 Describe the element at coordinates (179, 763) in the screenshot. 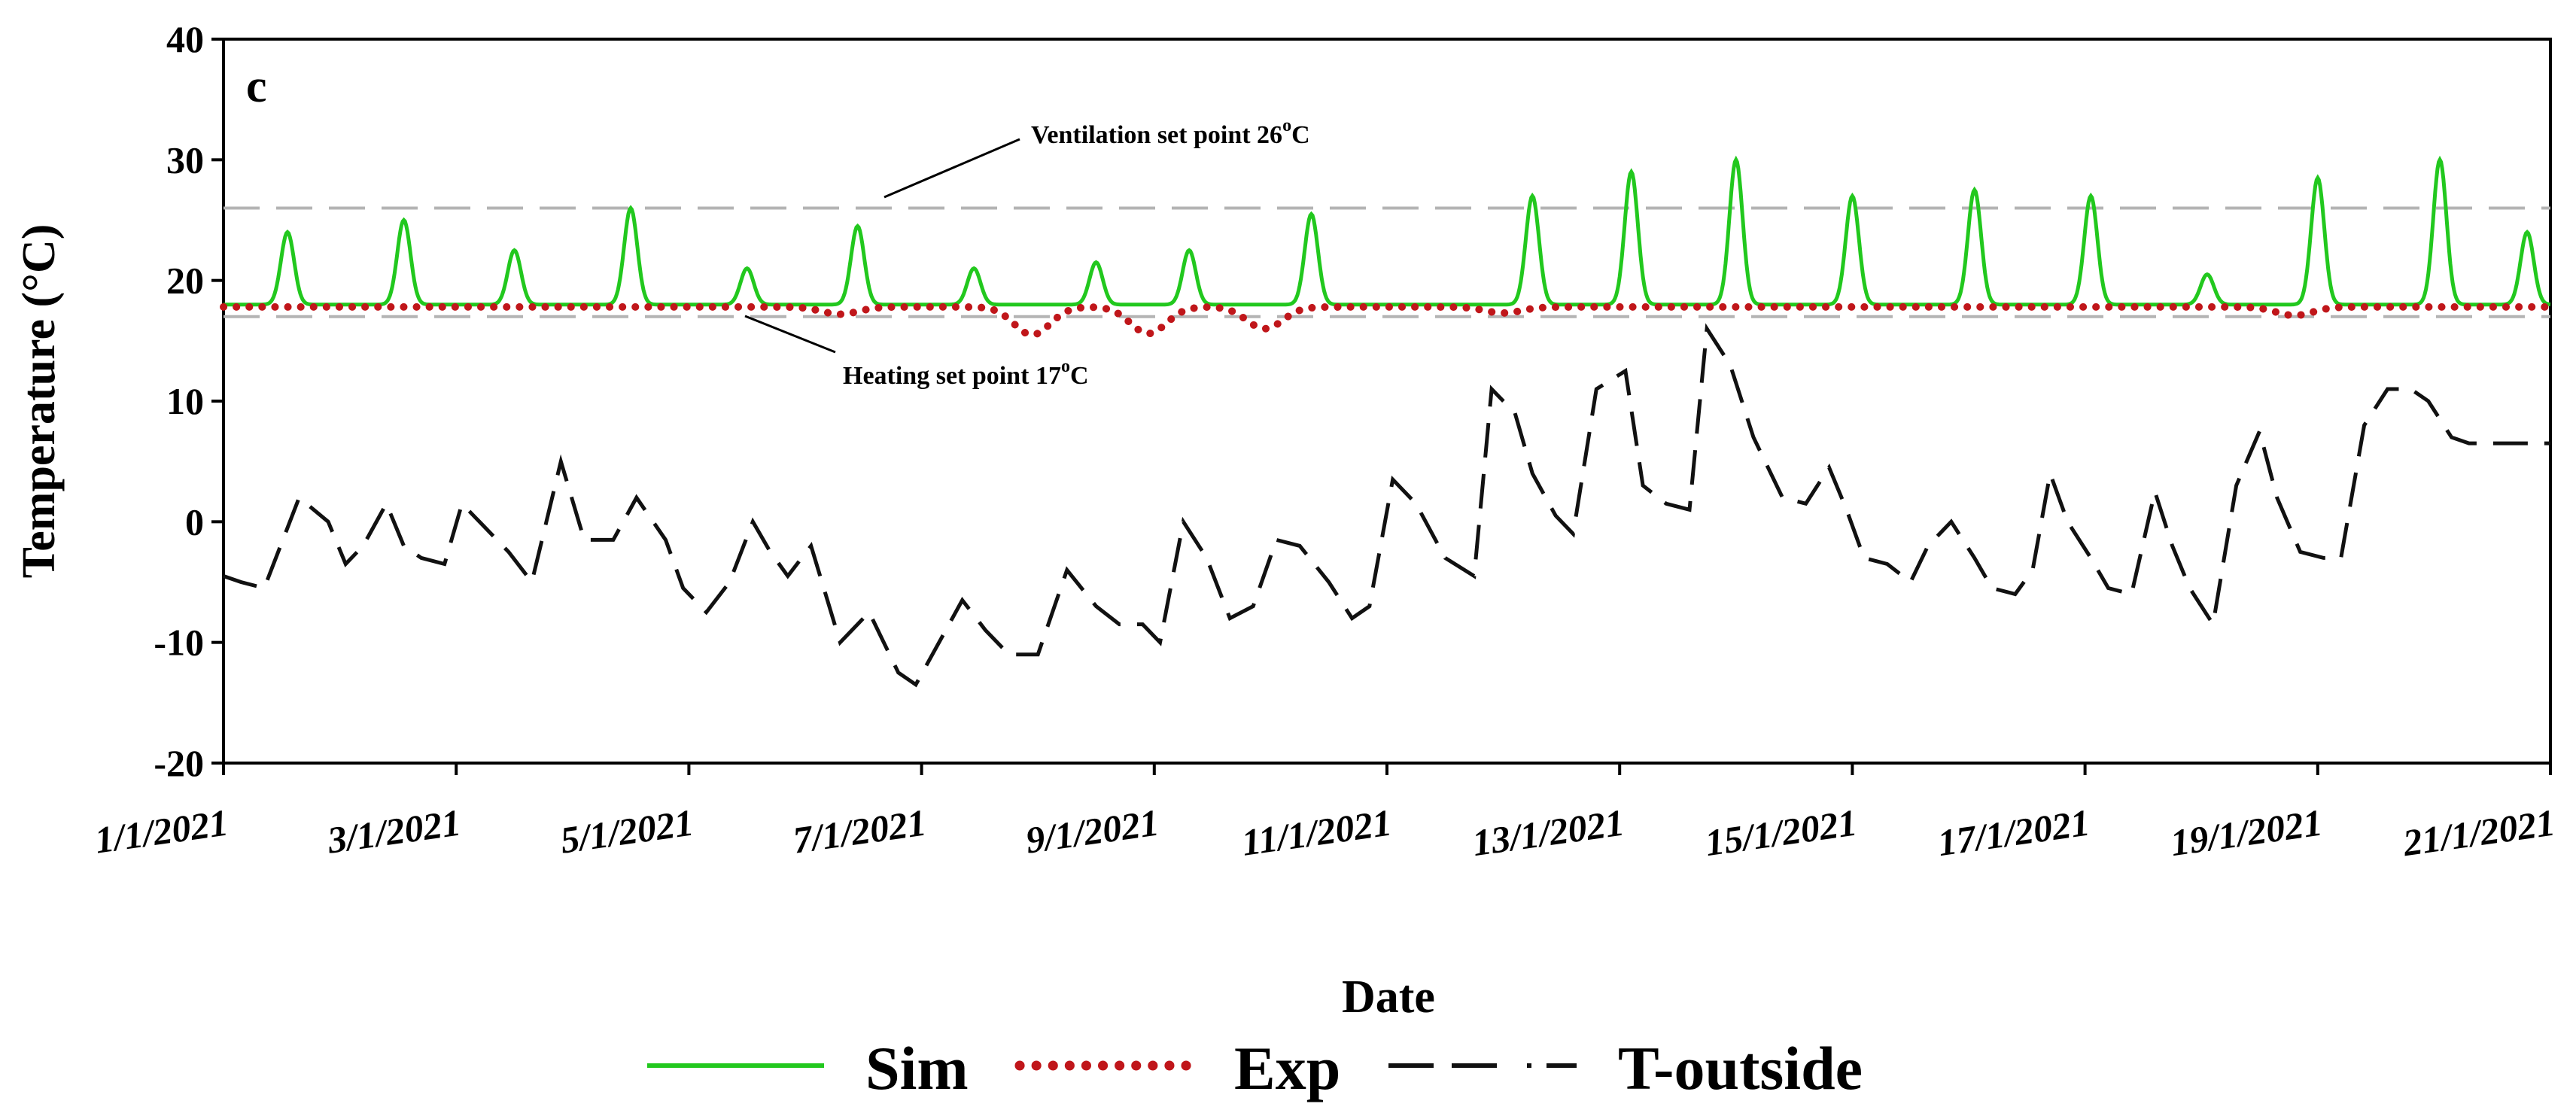

I see `y-tick-label: -20` at that location.